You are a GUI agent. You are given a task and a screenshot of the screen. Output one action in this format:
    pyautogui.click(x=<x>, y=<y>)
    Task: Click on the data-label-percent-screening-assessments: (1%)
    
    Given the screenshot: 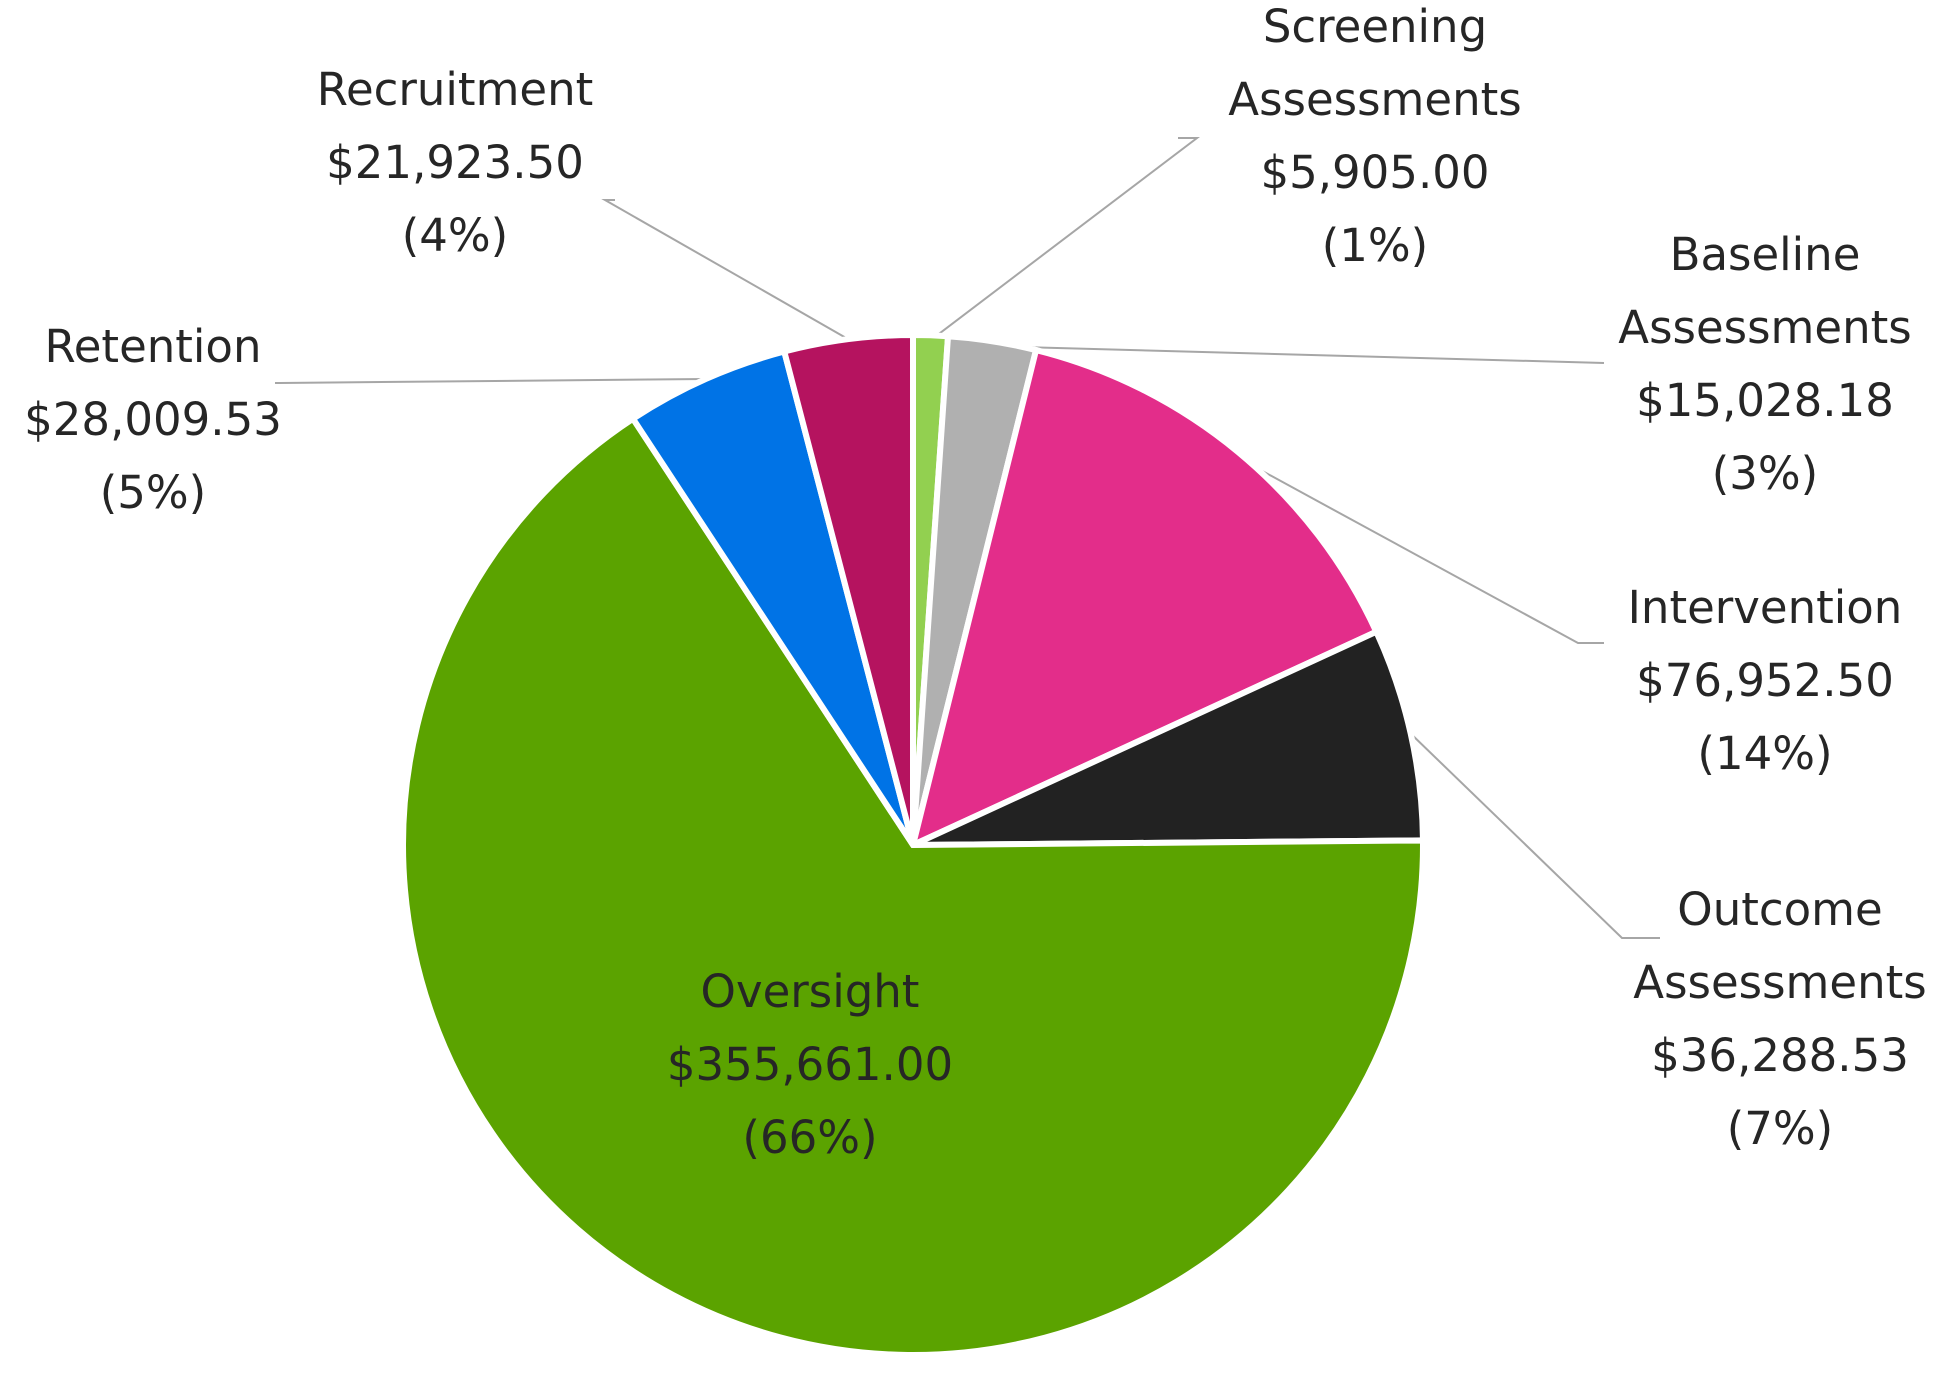 What is the action you would take?
    pyautogui.click(x=1375, y=245)
    